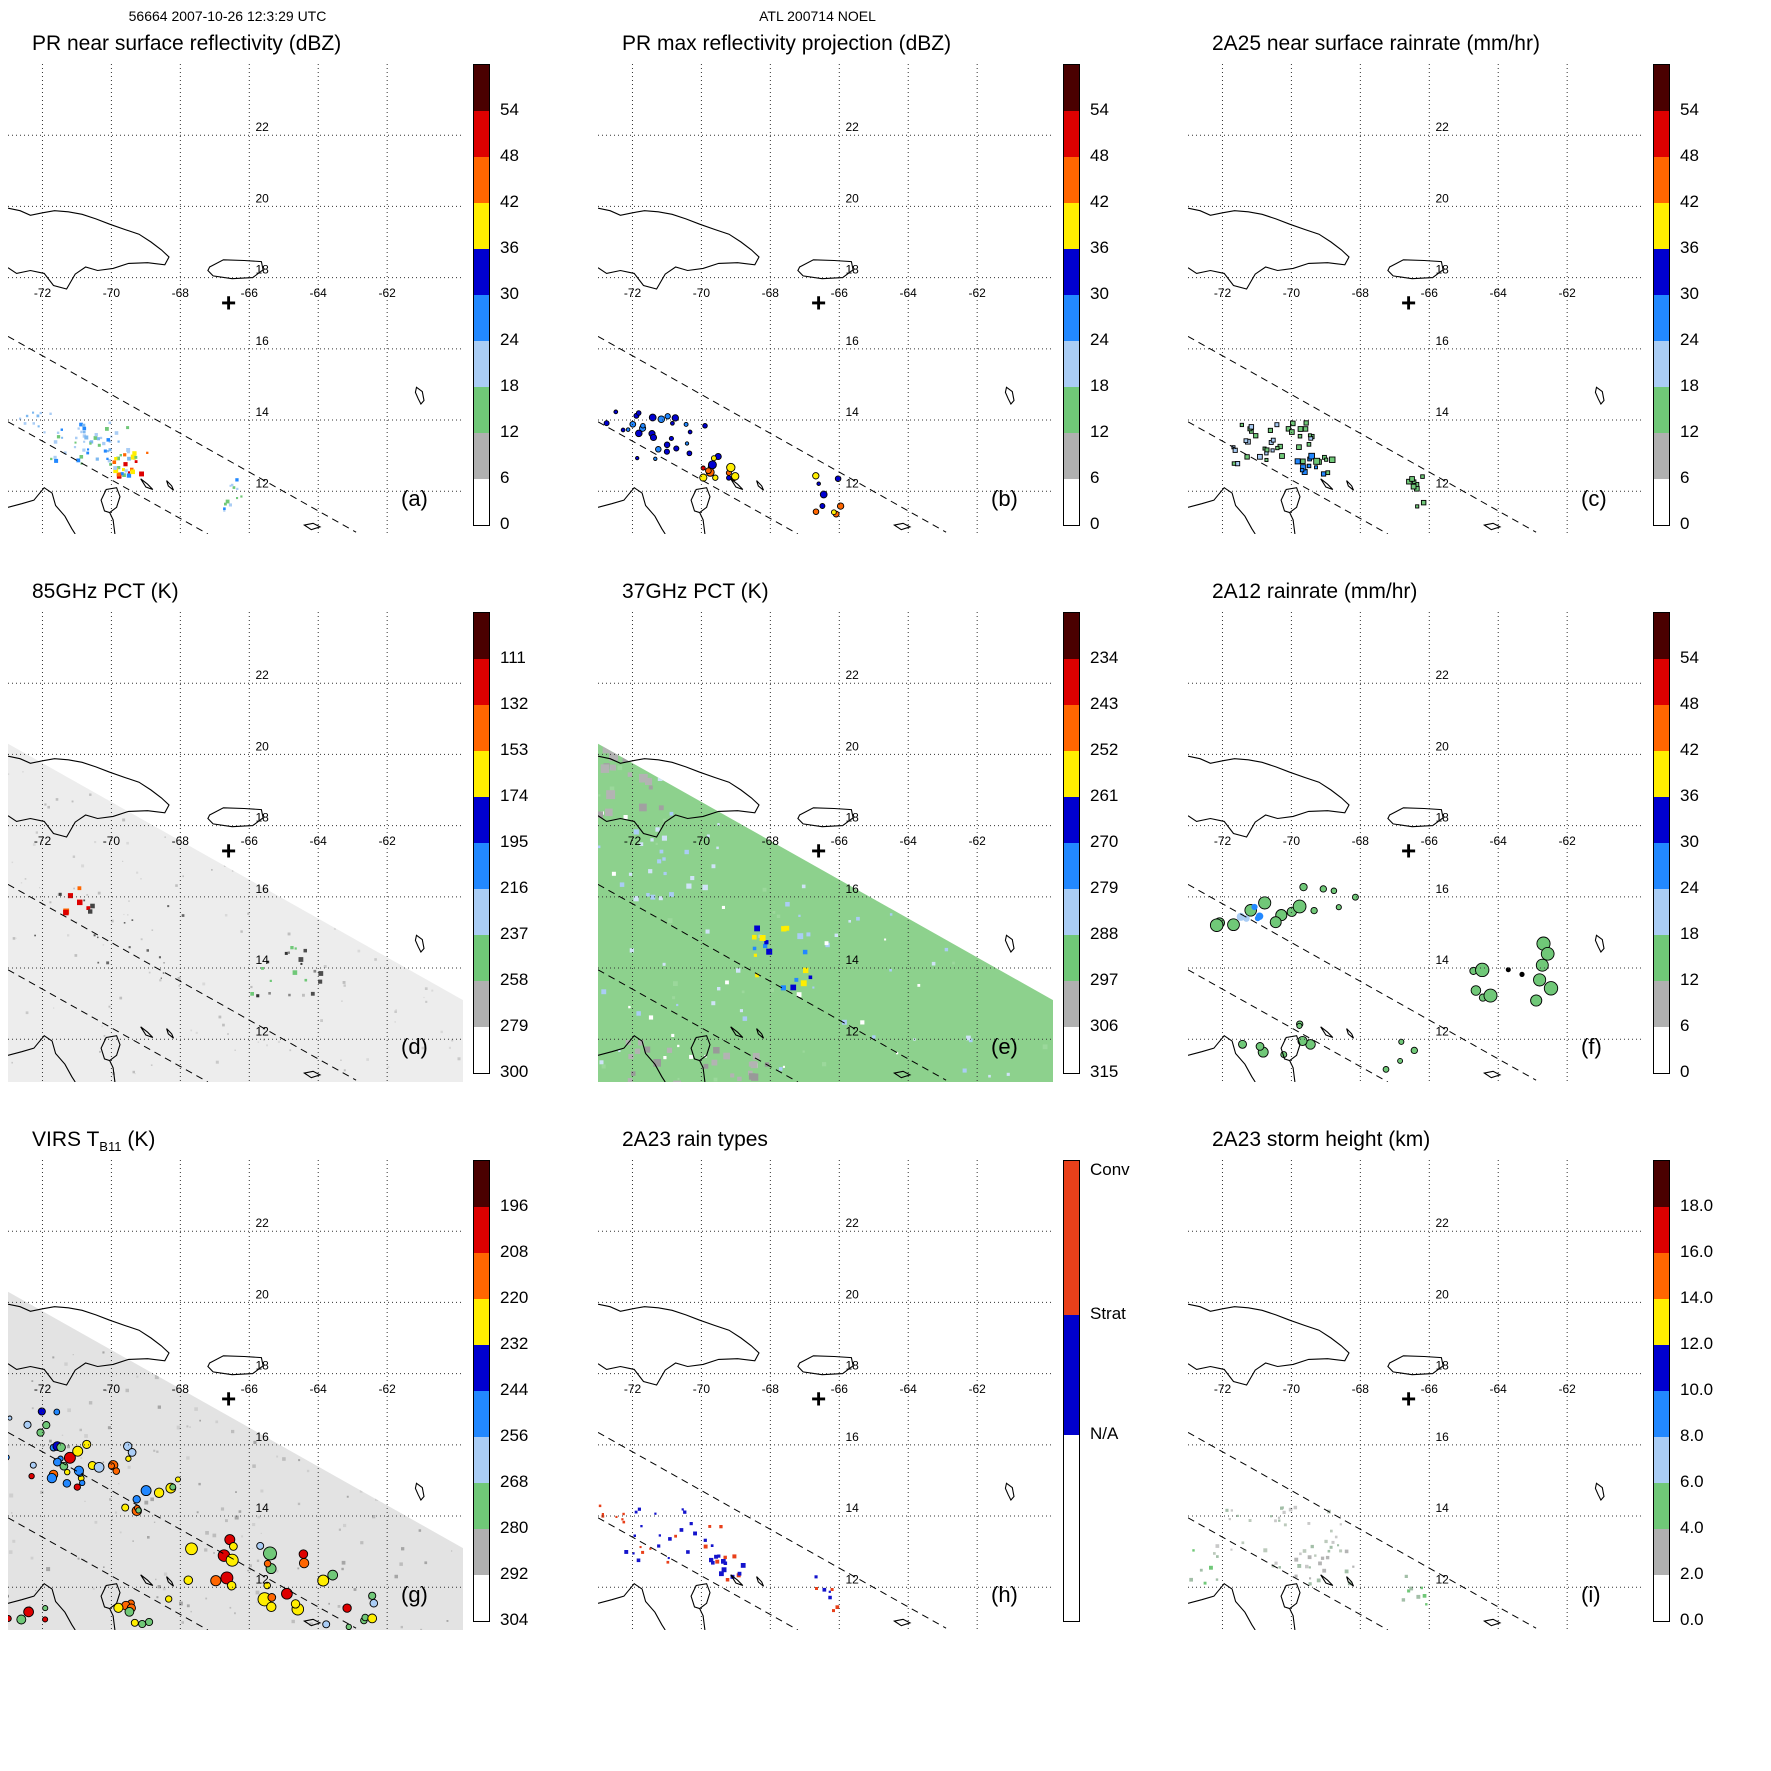 This screenshot has height=1771, width=1771. What do you see at coordinates (514, 1573) in the screenshot?
I see `colorbar-tick-label: 292` at bounding box center [514, 1573].